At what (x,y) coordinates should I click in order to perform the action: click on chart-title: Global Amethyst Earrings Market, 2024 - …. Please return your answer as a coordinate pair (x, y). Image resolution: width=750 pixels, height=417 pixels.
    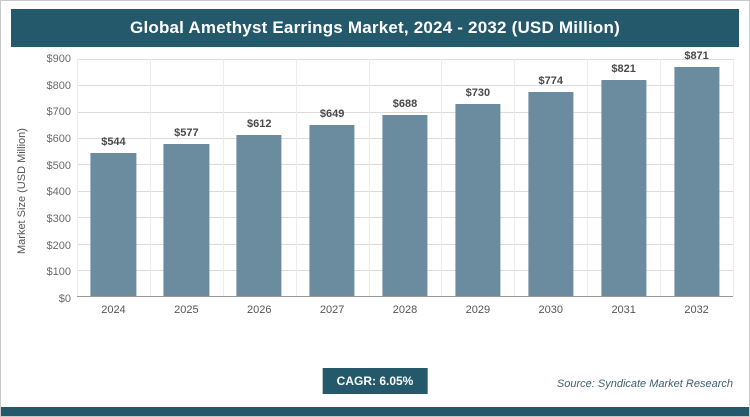
    Looking at the image, I should click on (375, 28).